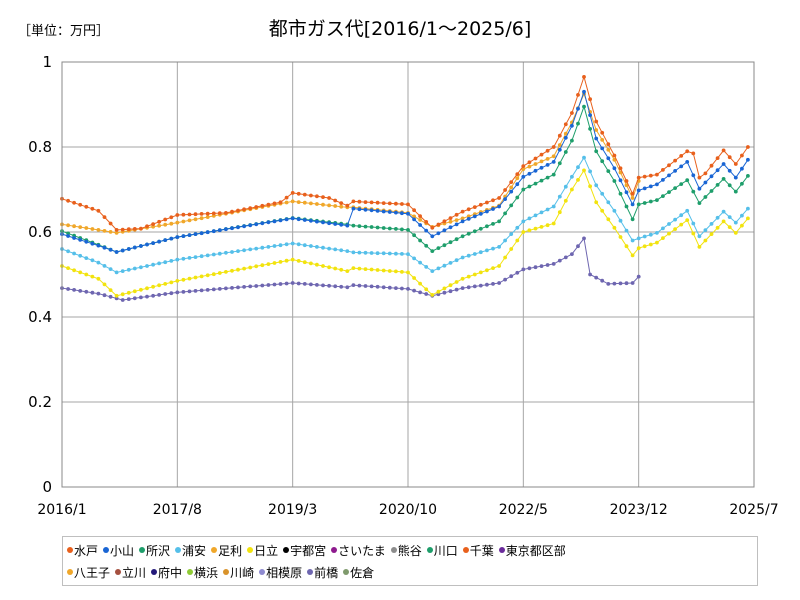 The image size is (800, 600). I want to click on legend-item: 東京都区部, so click(532, 550).